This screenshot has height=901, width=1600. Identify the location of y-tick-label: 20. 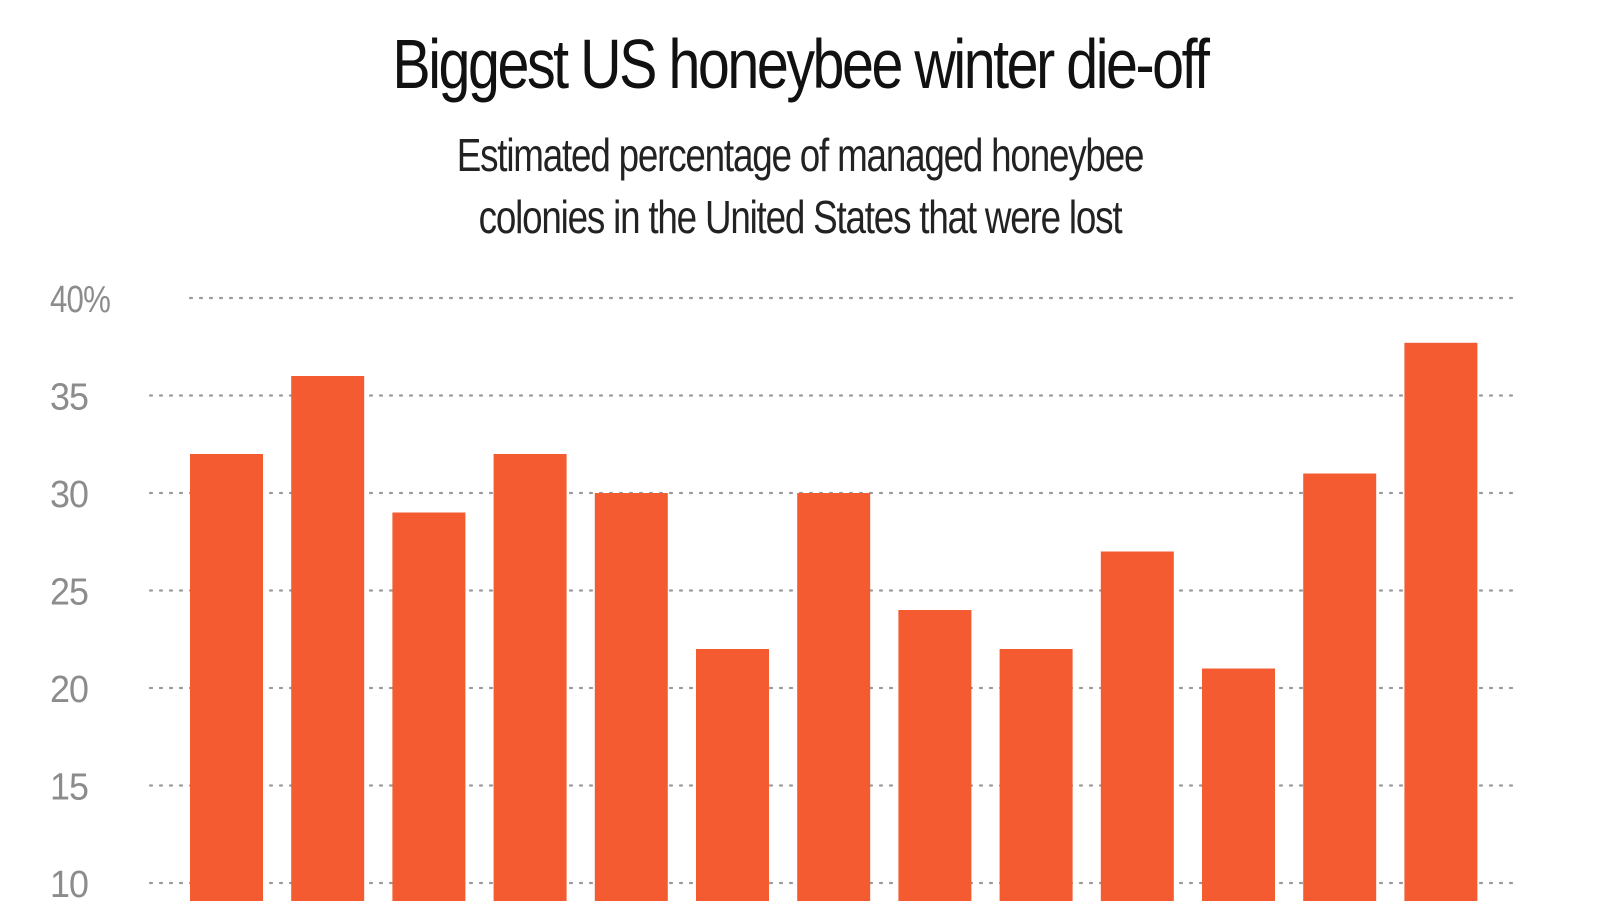
(69, 690).